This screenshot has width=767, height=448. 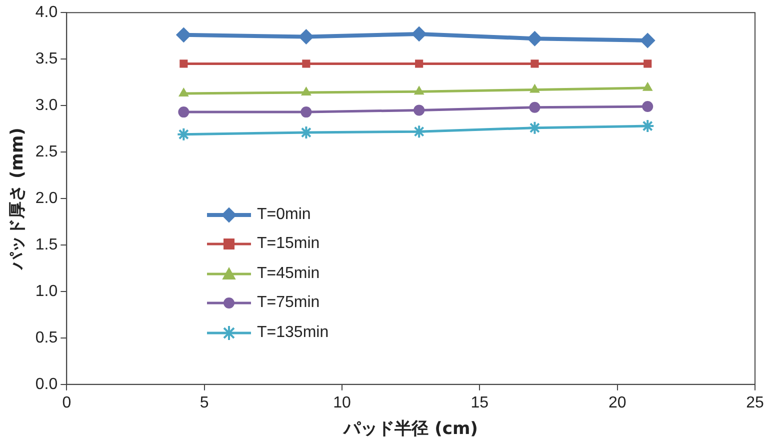 I want to click on y-tick-label: 0.0, so click(x=46, y=384).